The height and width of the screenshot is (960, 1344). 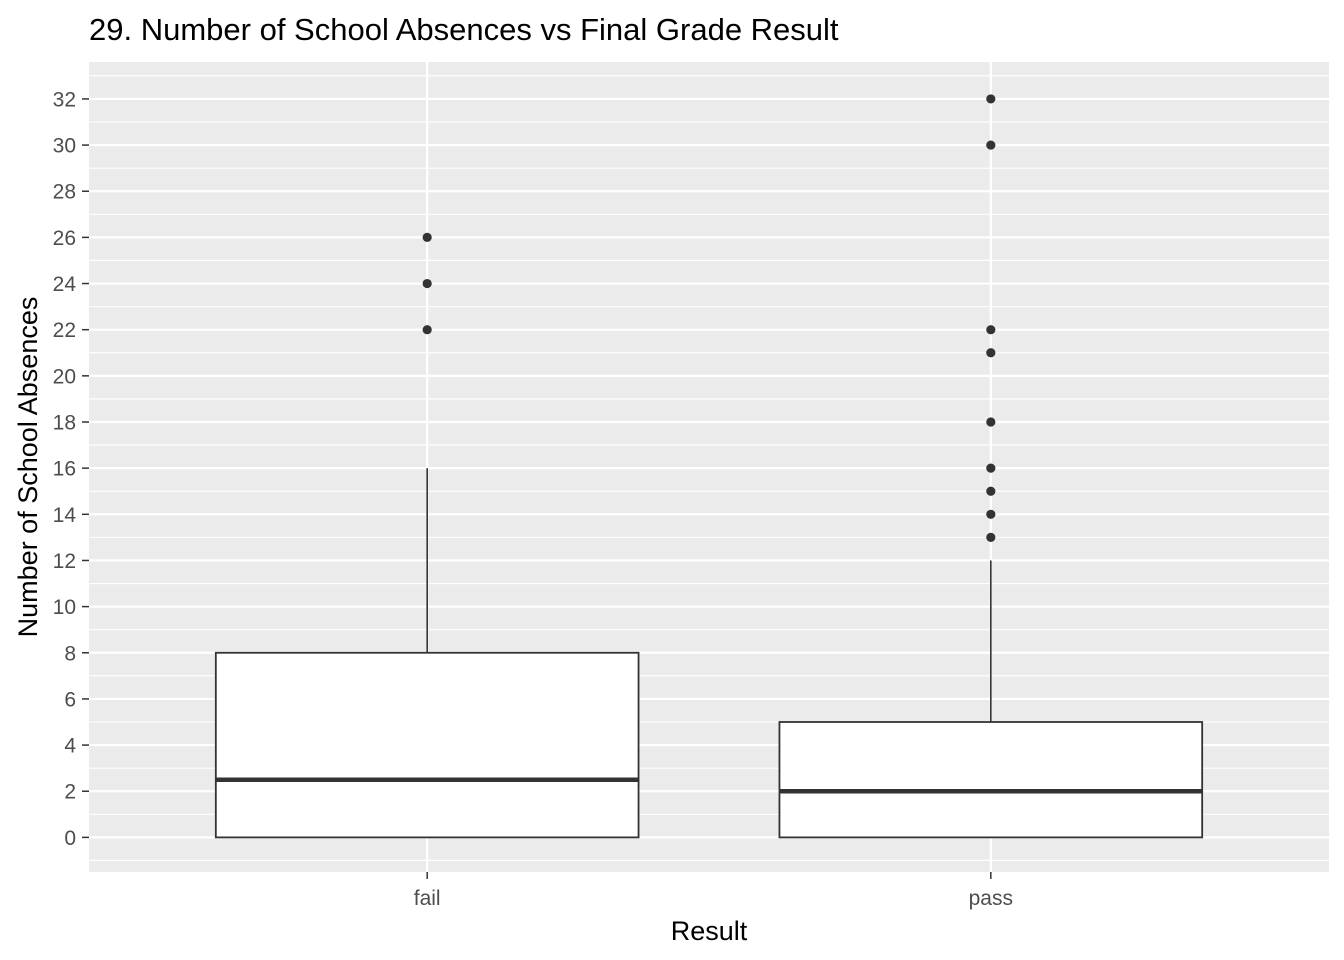 What do you see at coordinates (70, 653) in the screenshot?
I see `y-tick-label: 8` at bounding box center [70, 653].